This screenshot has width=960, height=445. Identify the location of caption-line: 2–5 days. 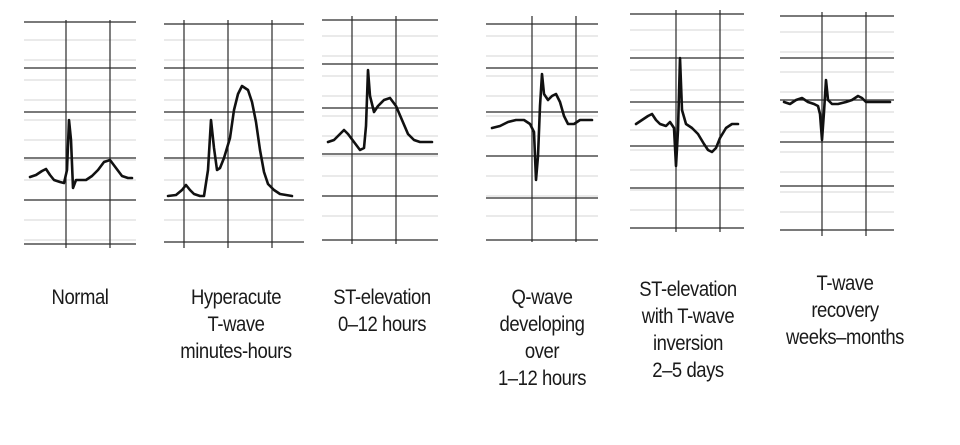
(688, 370).